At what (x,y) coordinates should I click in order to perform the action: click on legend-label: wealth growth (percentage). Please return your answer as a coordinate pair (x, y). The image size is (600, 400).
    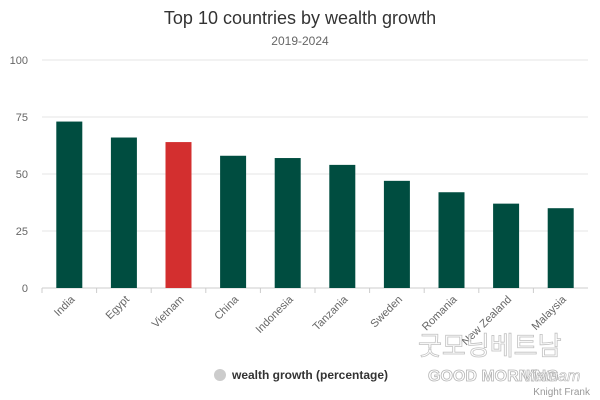
    Looking at the image, I should click on (309, 375).